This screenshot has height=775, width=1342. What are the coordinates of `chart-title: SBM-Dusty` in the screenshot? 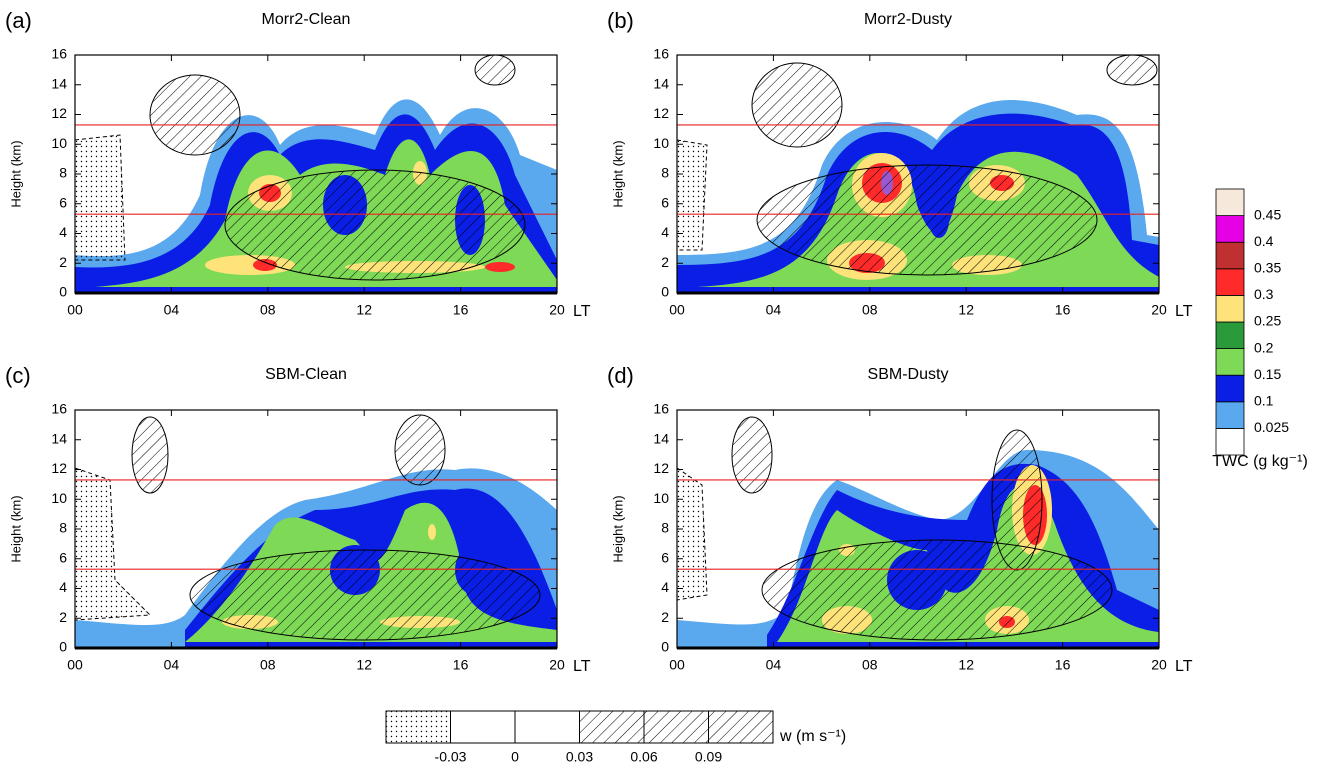 It's located at (908, 374).